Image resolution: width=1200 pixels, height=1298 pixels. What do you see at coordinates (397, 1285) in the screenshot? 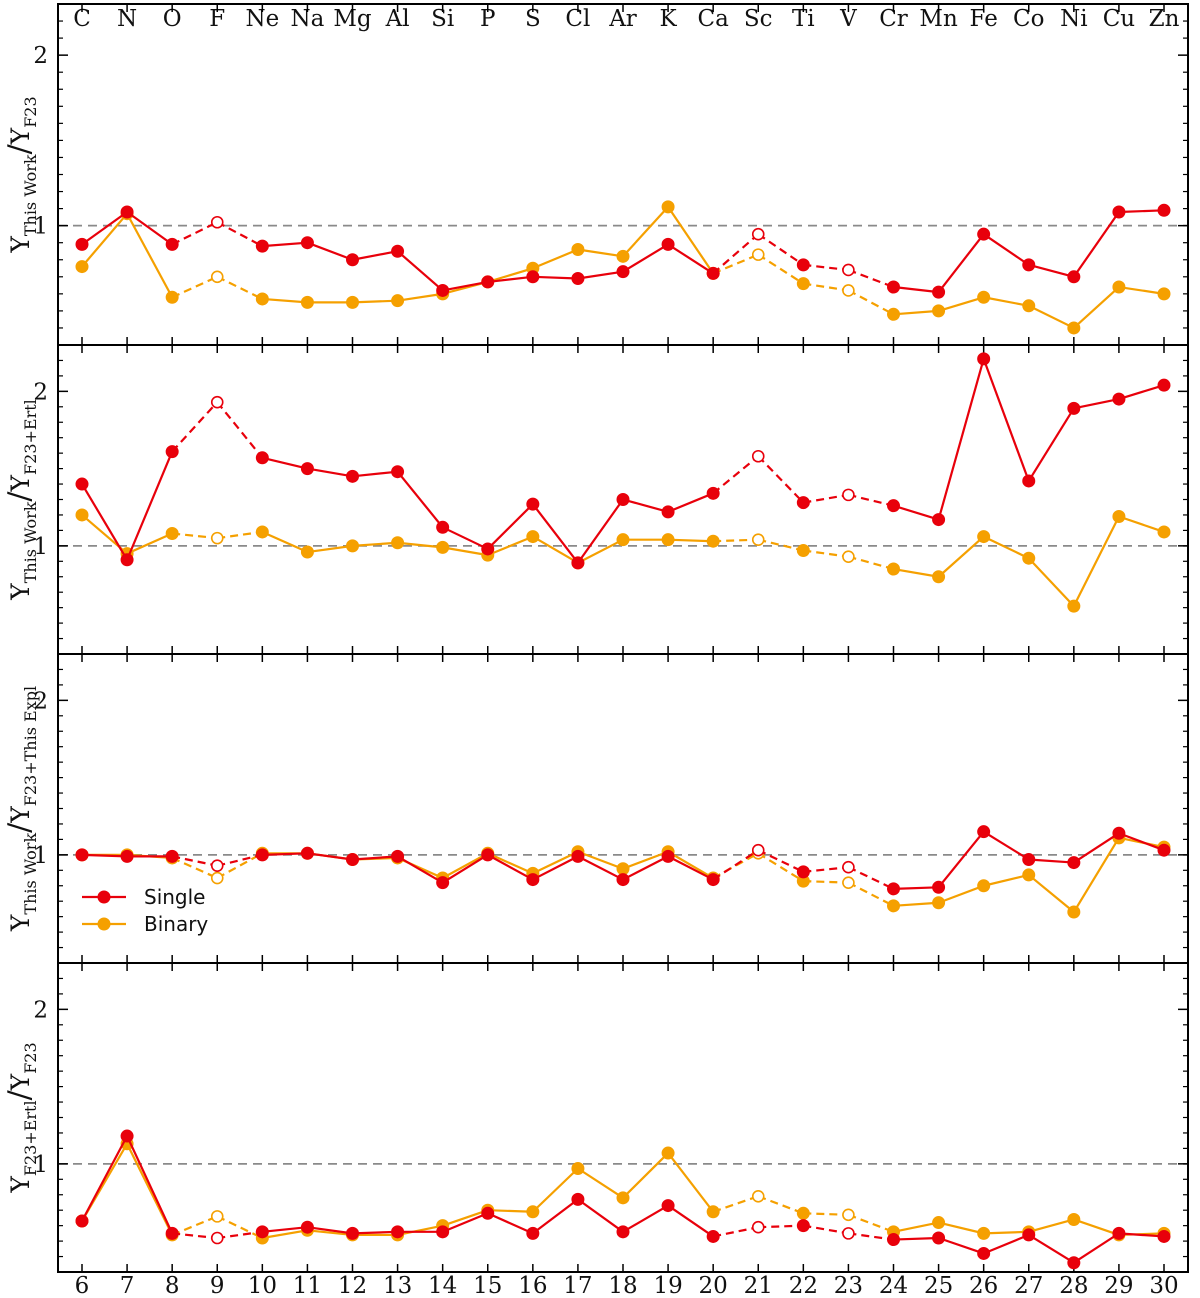
I see `x-tick-label: 13` at bounding box center [397, 1285].